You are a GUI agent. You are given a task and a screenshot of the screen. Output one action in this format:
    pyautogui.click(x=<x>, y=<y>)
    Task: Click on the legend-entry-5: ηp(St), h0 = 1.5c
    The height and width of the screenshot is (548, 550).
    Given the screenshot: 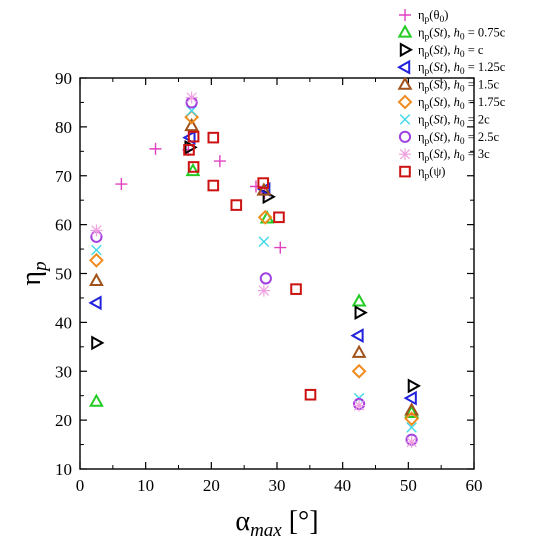 What is the action you would take?
    pyautogui.click(x=448, y=85)
    